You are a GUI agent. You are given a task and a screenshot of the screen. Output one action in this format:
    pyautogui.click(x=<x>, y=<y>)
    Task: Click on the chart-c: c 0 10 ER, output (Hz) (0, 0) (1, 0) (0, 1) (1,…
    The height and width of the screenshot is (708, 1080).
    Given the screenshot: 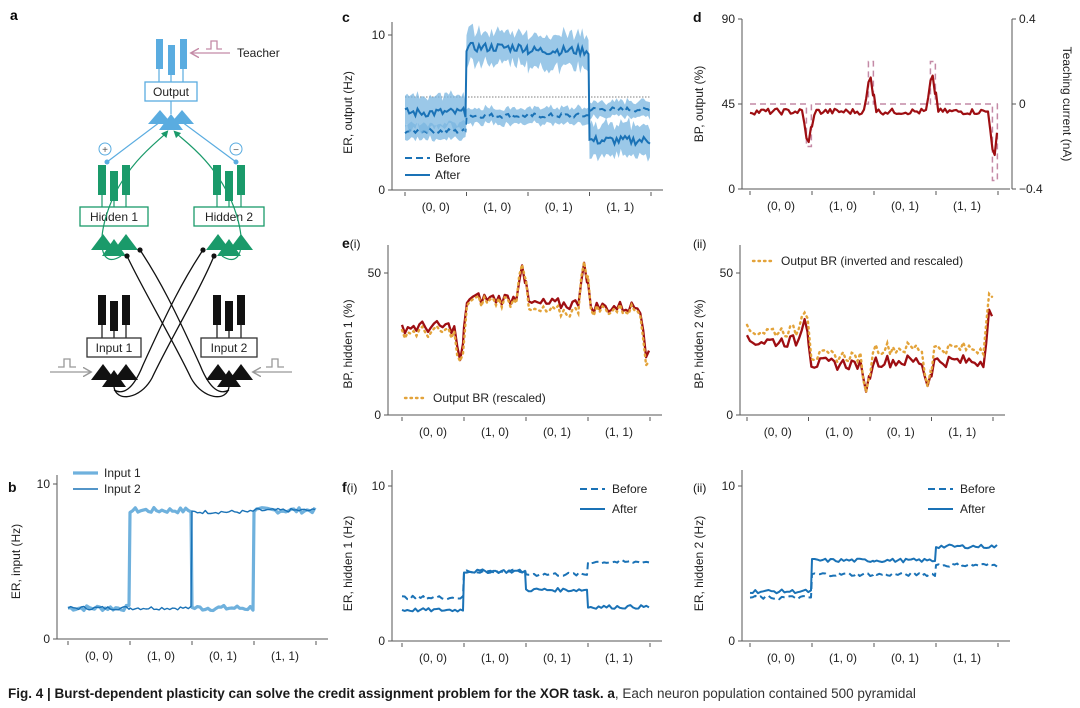 What is the action you would take?
    pyautogui.click(x=502, y=111)
    